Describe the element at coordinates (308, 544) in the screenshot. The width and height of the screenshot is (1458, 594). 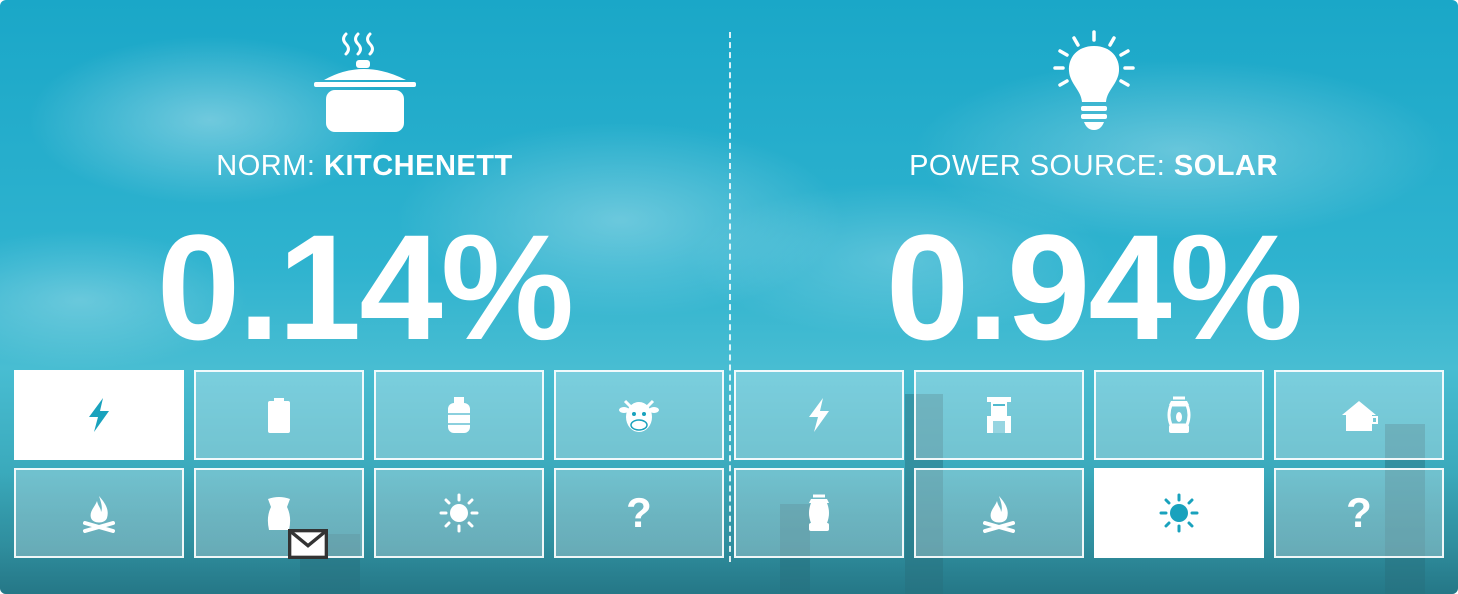
I see `envelope-icon` at that location.